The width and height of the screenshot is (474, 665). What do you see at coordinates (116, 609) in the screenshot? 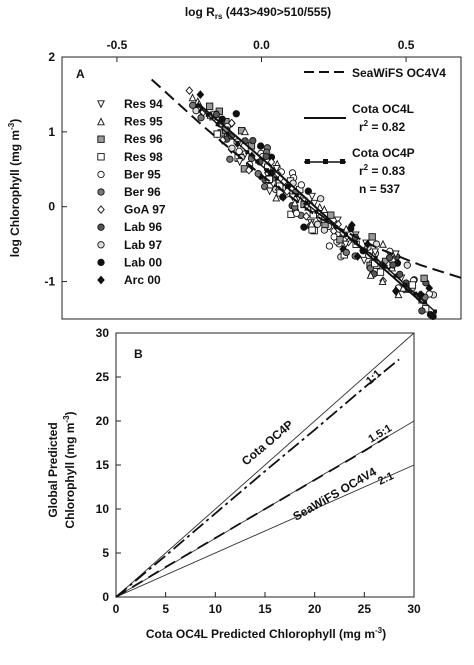
I see `panel-b-x-tick-label: 0` at bounding box center [116, 609].